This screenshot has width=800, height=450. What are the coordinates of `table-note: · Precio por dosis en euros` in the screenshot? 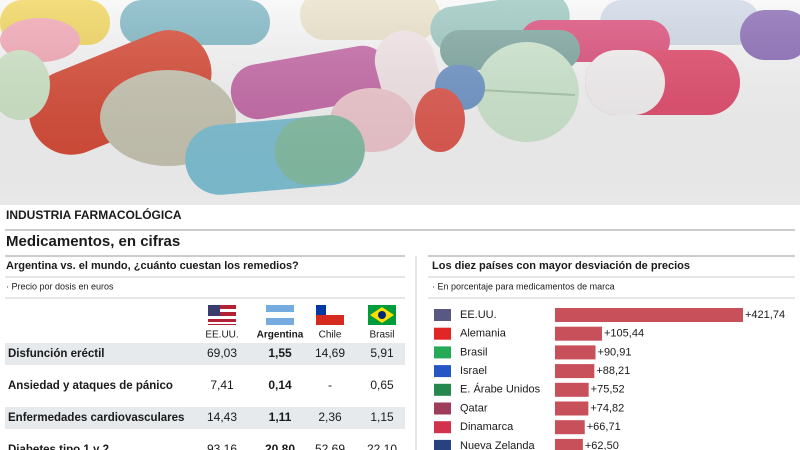 It's located at (60, 286).